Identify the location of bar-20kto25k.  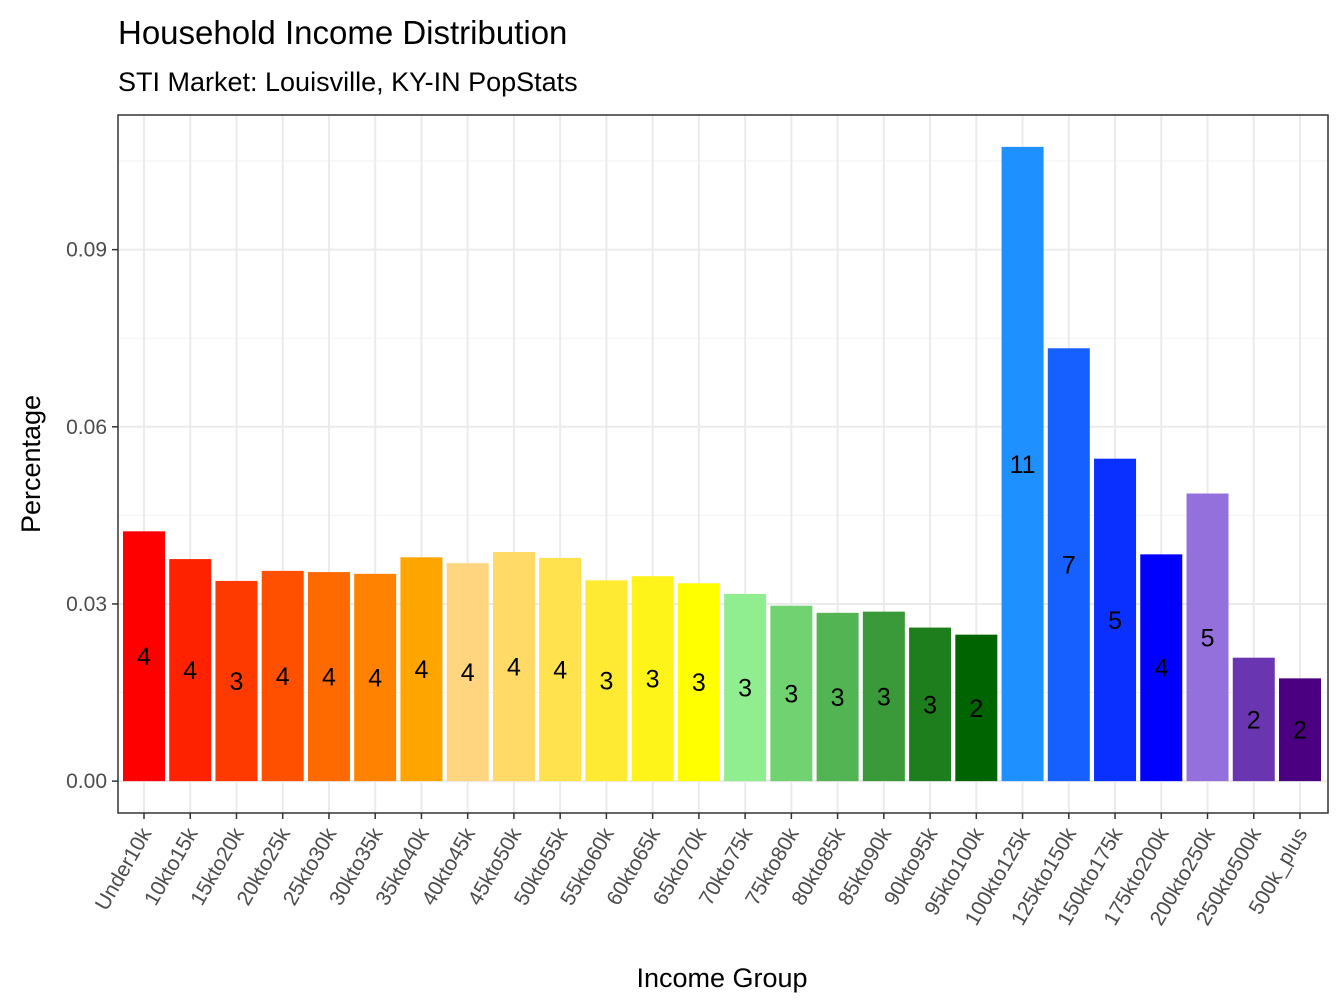
(282, 676).